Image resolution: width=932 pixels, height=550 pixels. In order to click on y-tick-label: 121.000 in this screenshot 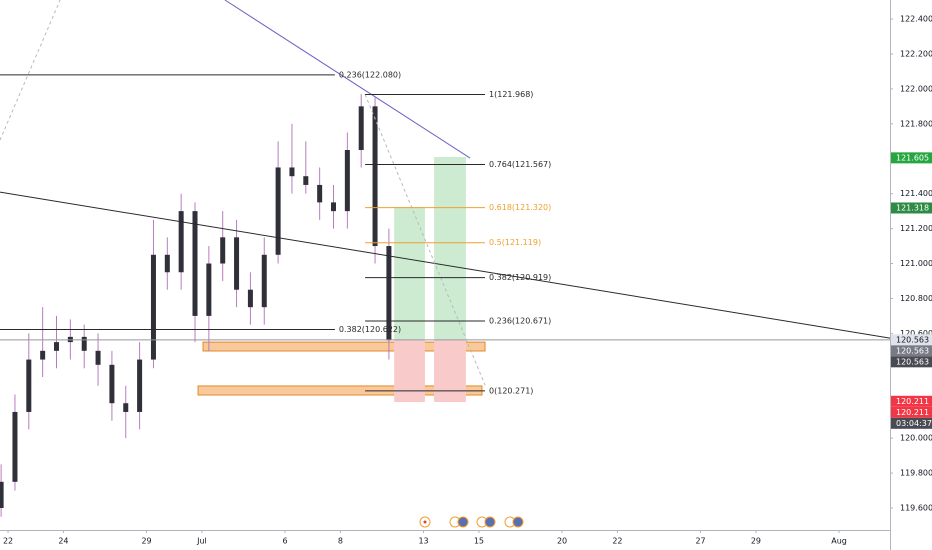, I will do `click(916, 263)`.